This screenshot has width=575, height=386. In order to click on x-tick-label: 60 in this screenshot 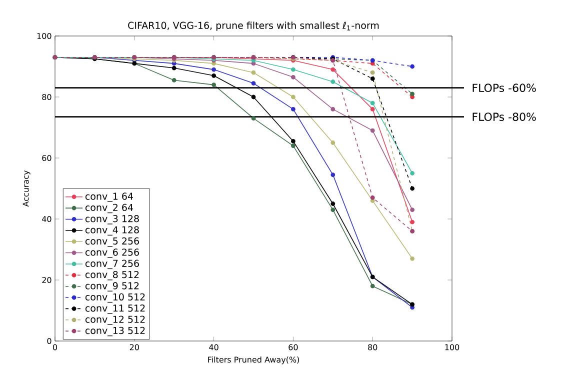, I will do `click(293, 347)`.